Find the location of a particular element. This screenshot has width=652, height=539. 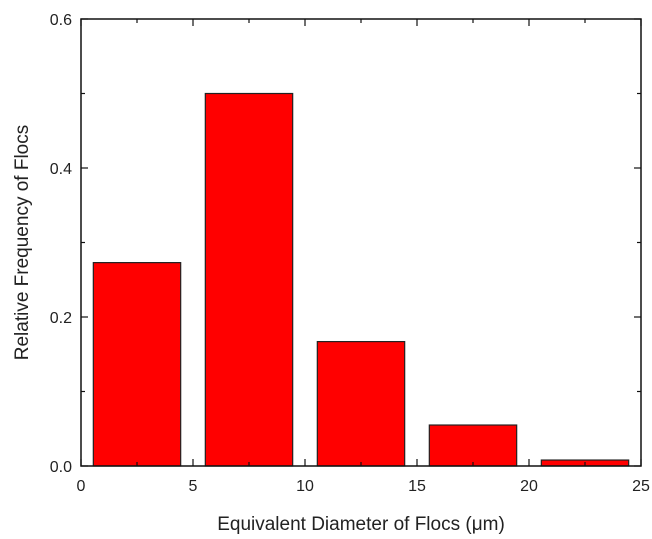

y-axis-label: Relative Frequency of Flocs is located at coordinates (22, 243).